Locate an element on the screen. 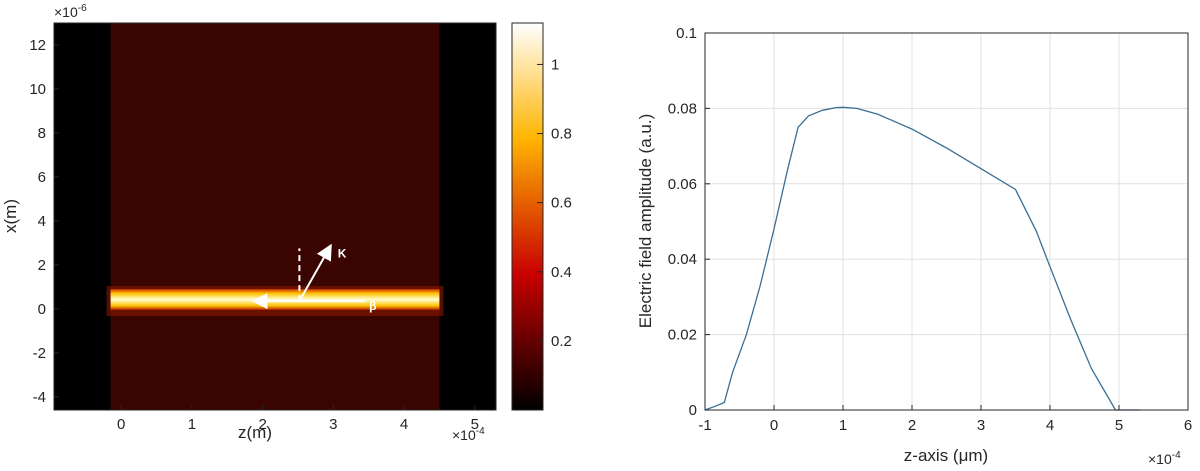  heatmap-y-axis-label: x(m) is located at coordinates (10, 216).